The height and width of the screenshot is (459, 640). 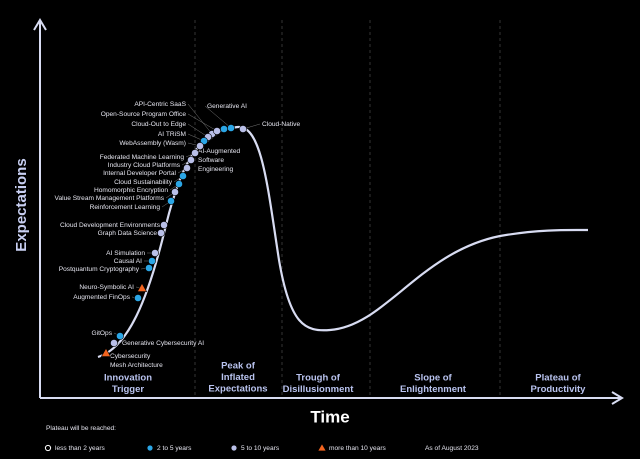 I want to click on phase-label: Innovation, so click(x=128, y=378).